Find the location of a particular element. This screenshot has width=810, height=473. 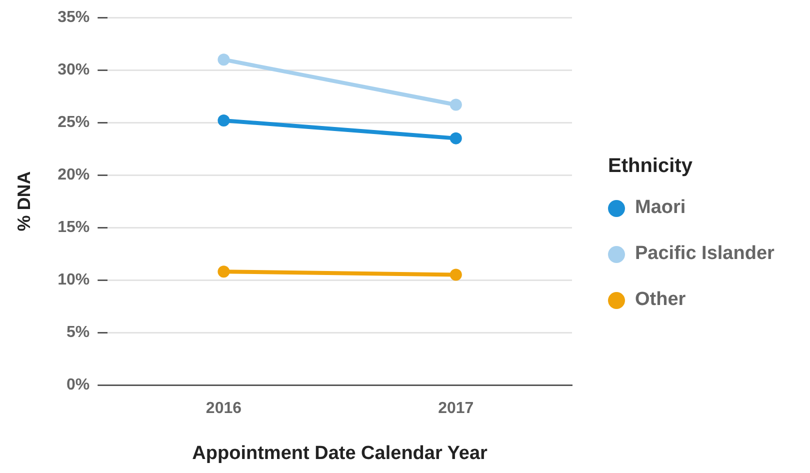

legend-label: Other is located at coordinates (660, 300).